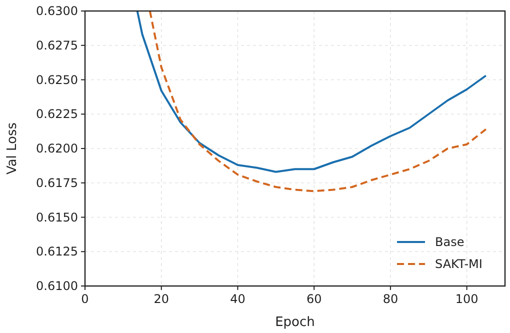 The image size is (510, 333). I want to click on x-tick-label: 100, so click(466, 299).